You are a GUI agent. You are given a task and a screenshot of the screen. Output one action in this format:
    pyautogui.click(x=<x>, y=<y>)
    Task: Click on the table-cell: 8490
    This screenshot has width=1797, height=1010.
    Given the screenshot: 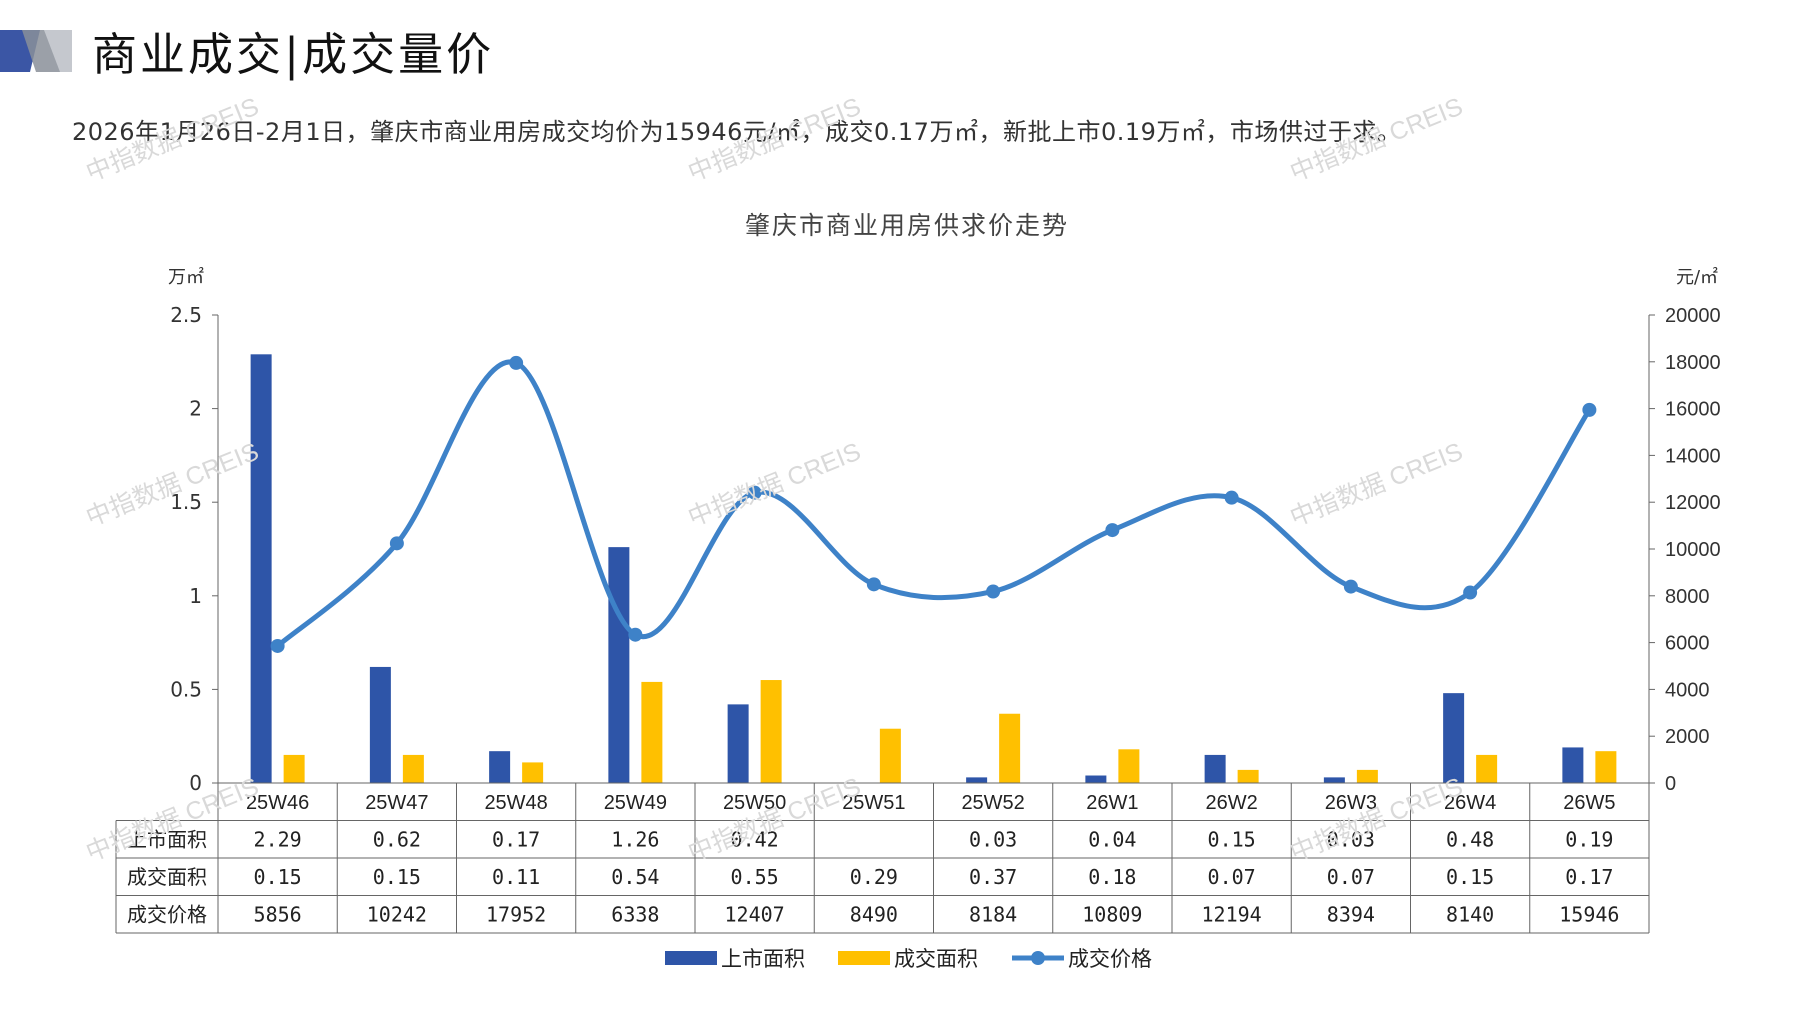 What is the action you would take?
    pyautogui.click(x=874, y=914)
    